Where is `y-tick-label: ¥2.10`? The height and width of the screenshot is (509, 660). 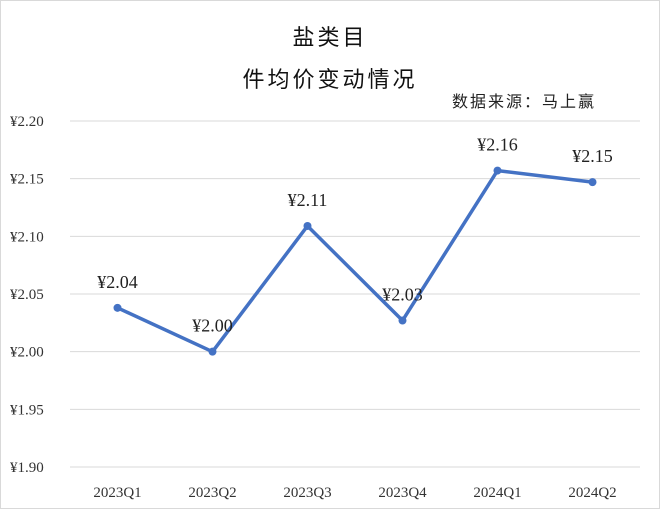 y-tick-label: ¥2.10 is located at coordinates (27, 237).